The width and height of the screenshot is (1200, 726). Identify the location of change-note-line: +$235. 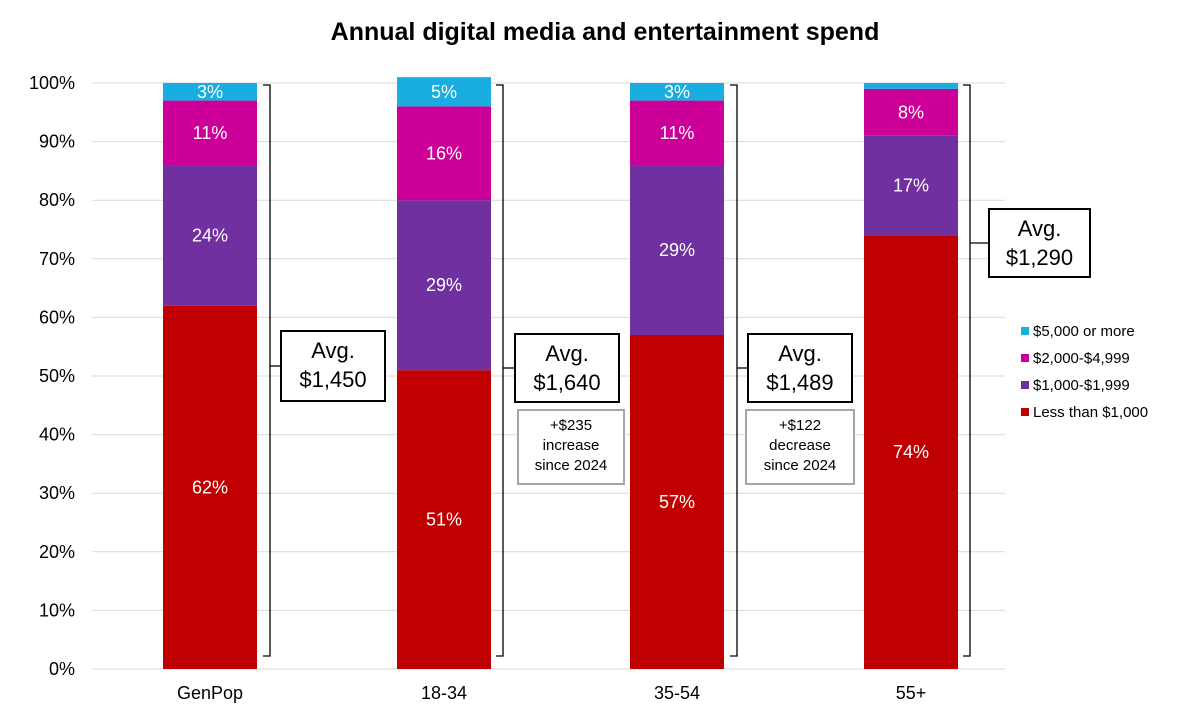
(571, 425).